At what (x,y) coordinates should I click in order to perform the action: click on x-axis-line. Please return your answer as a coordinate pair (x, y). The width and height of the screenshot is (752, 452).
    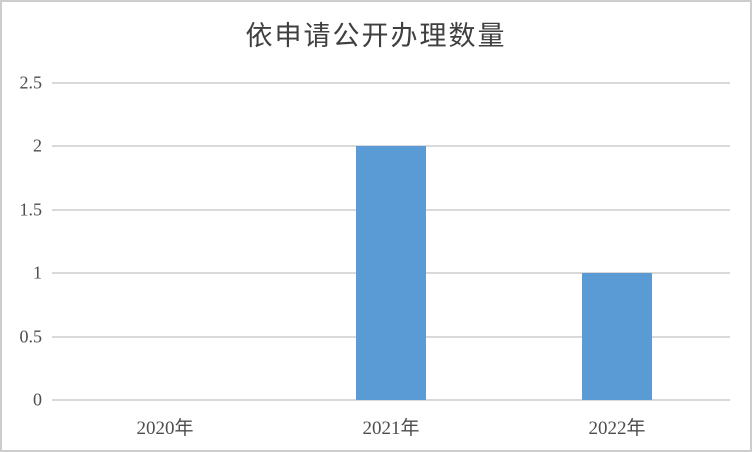
    Looking at the image, I should click on (391, 400).